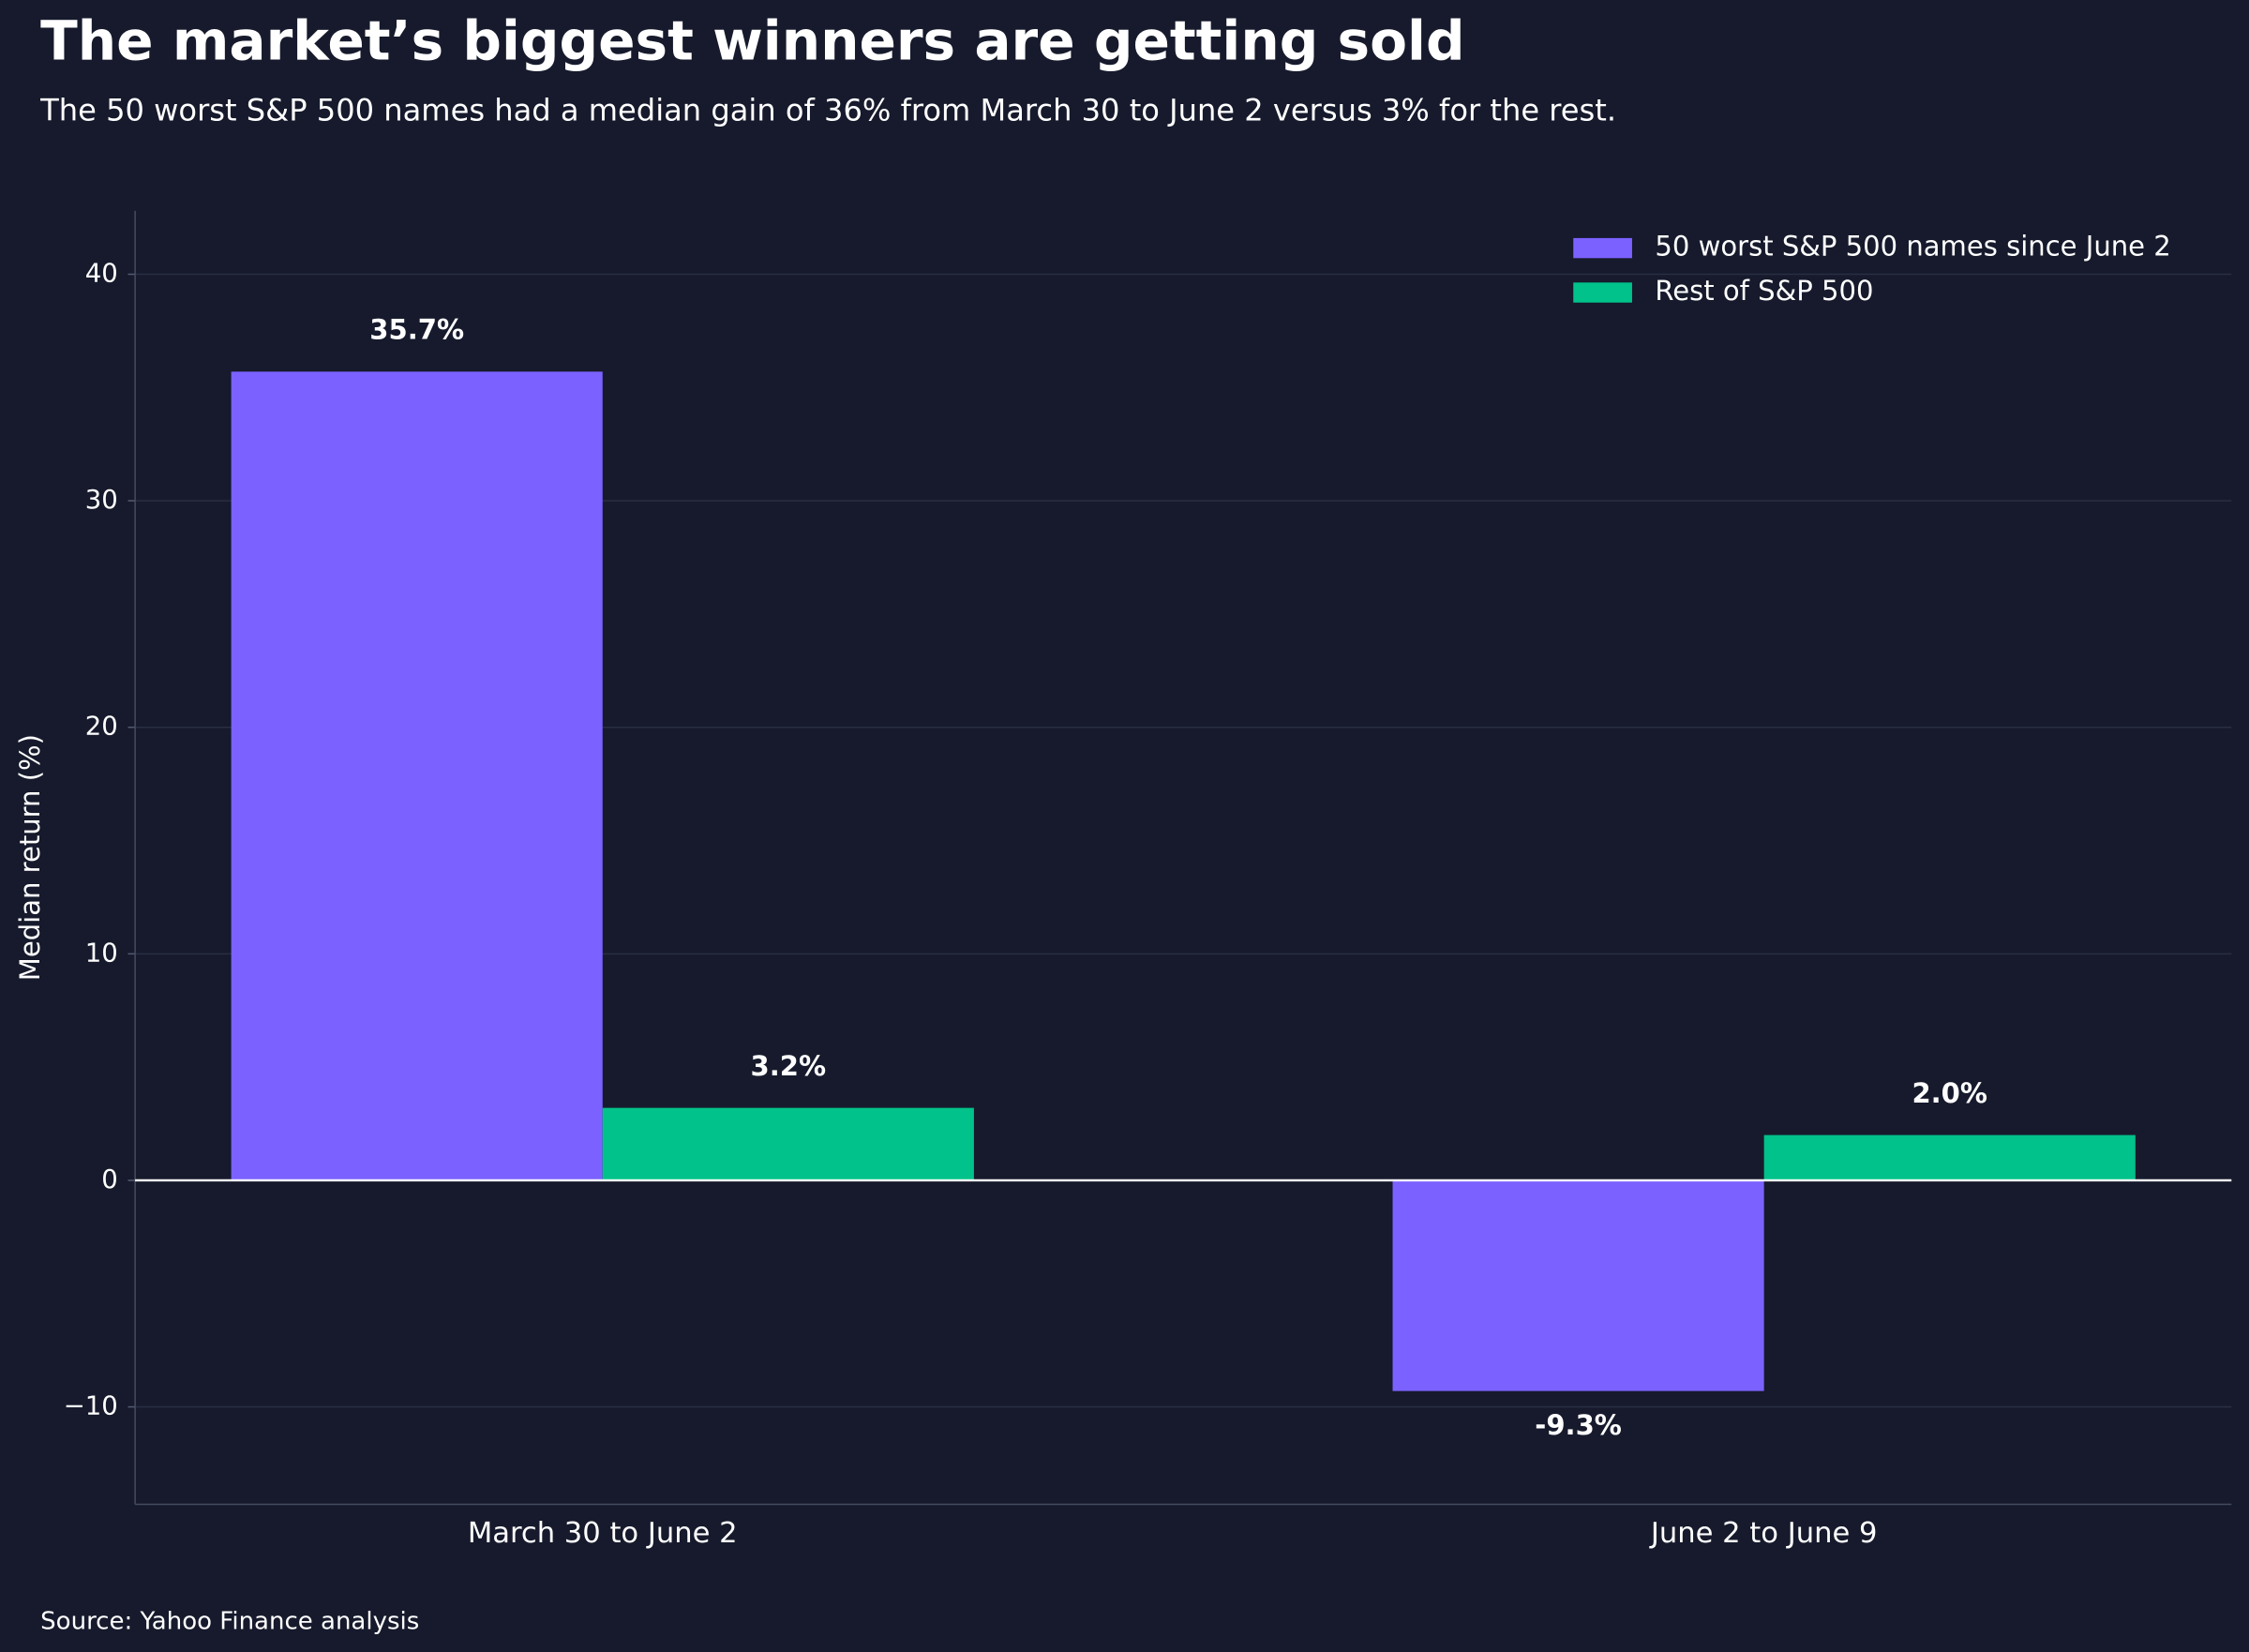 Image resolution: width=2249 pixels, height=1652 pixels. What do you see at coordinates (101, 953) in the screenshot?
I see `y-tick-label: 10` at bounding box center [101, 953].